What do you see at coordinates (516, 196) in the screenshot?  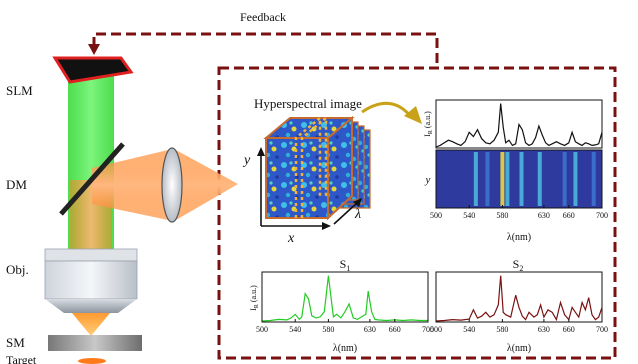 I see `spectral-heatmap: y 500 540 580 630 660 700 λ(nm)` at bounding box center [516, 196].